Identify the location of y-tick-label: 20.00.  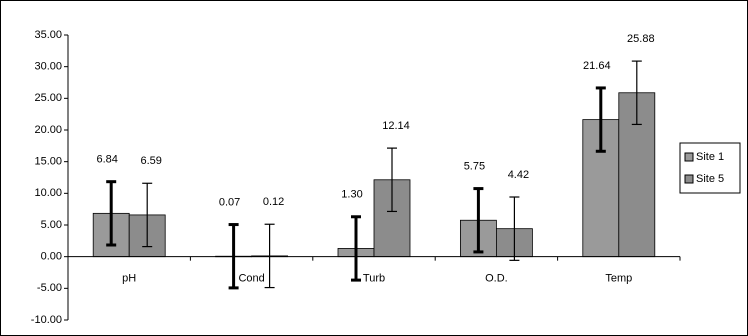
(48, 130).